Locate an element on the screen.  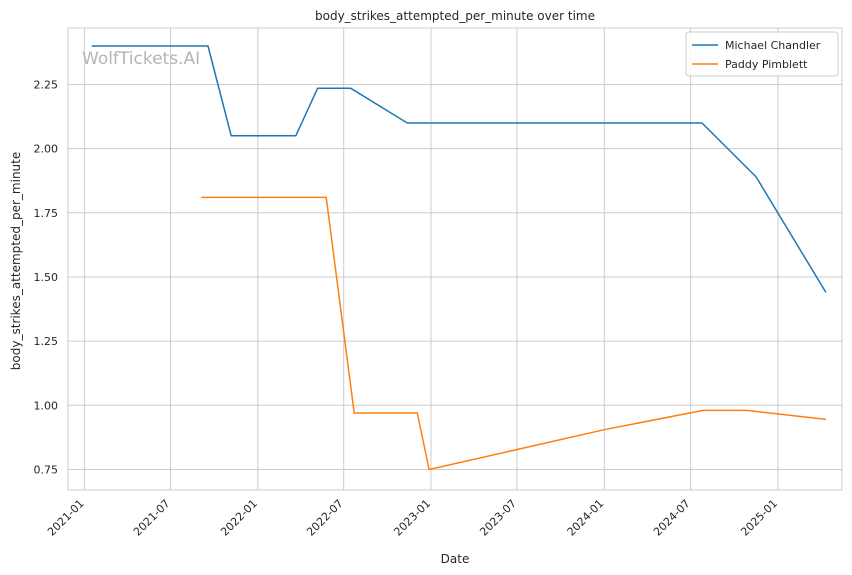
x-tick-label: 2021-07 is located at coordinates (152, 518).